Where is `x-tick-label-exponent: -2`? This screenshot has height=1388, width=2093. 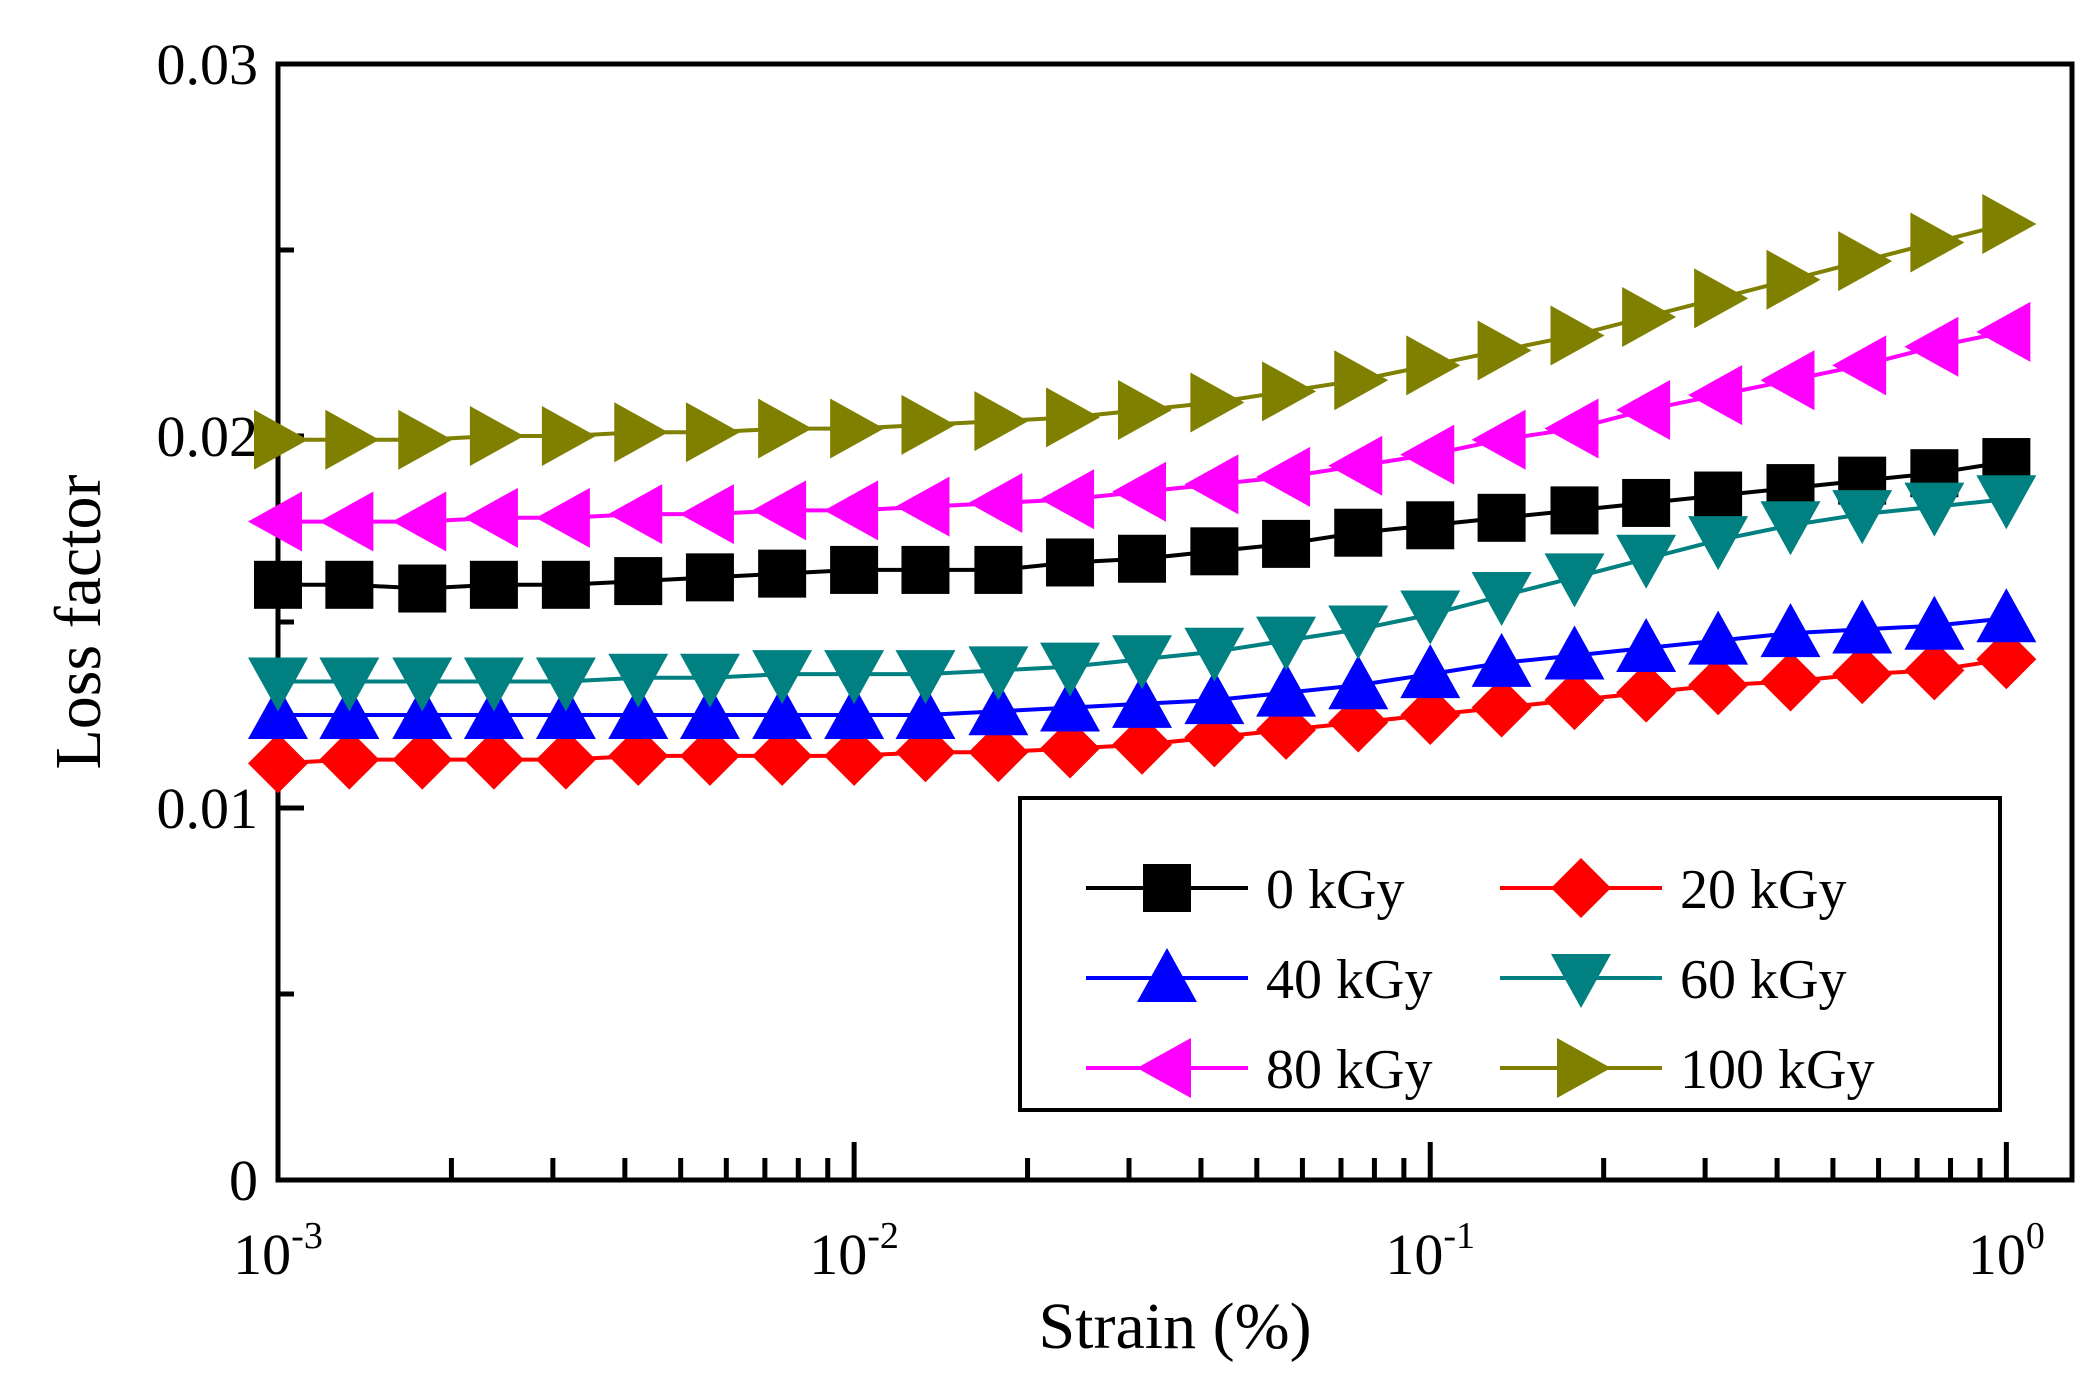
x-tick-label-exponent: -2 is located at coordinates (883, 1236).